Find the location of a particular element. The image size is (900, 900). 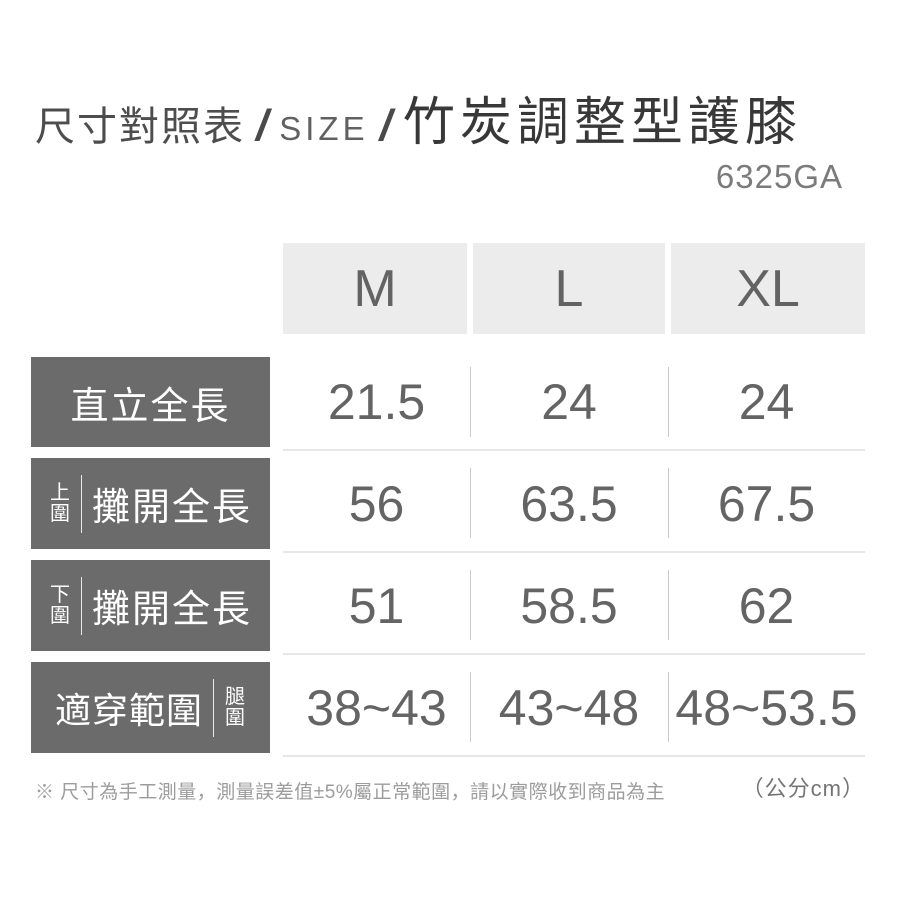

cell-value: 38~43 is located at coordinates (376, 707).